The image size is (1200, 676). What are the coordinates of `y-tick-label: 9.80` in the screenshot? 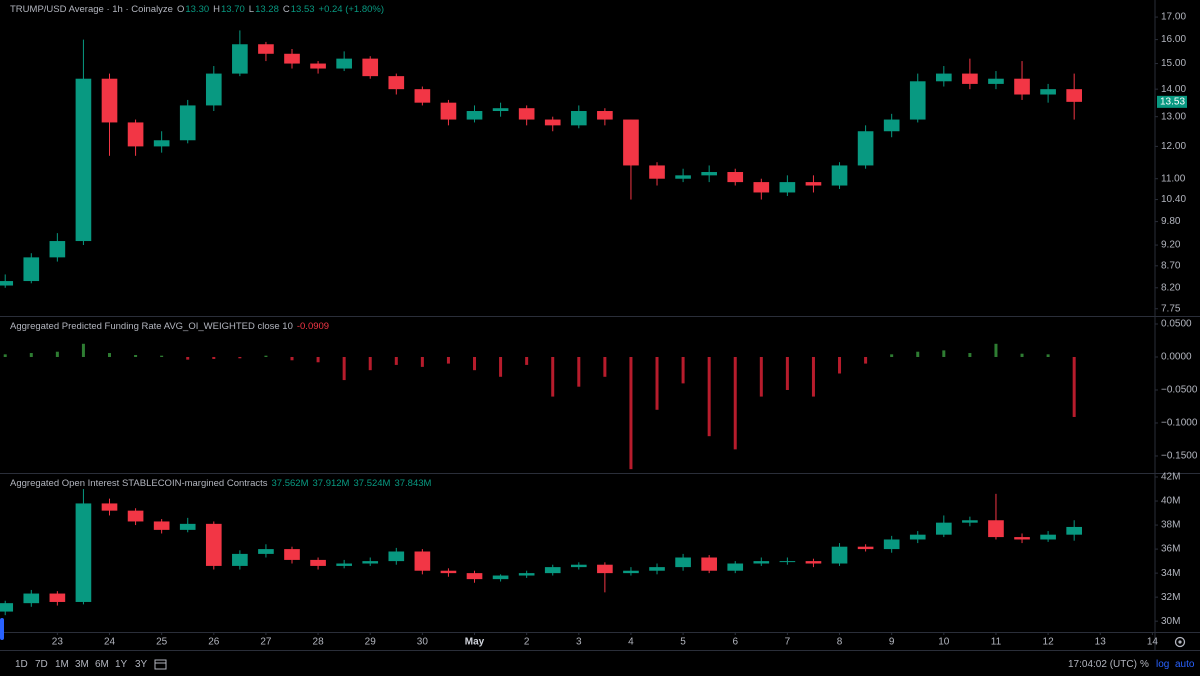 It's located at (1171, 221).